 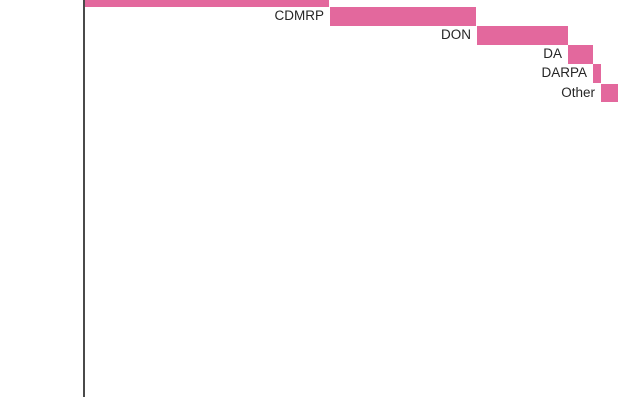 I want to click on y-axis-line, so click(x=84, y=198).